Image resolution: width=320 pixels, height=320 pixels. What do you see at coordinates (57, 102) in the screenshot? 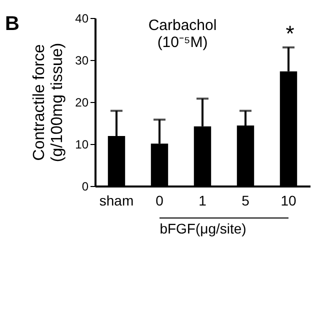
I see `text: (g/100mg tissue)` at bounding box center [57, 102].